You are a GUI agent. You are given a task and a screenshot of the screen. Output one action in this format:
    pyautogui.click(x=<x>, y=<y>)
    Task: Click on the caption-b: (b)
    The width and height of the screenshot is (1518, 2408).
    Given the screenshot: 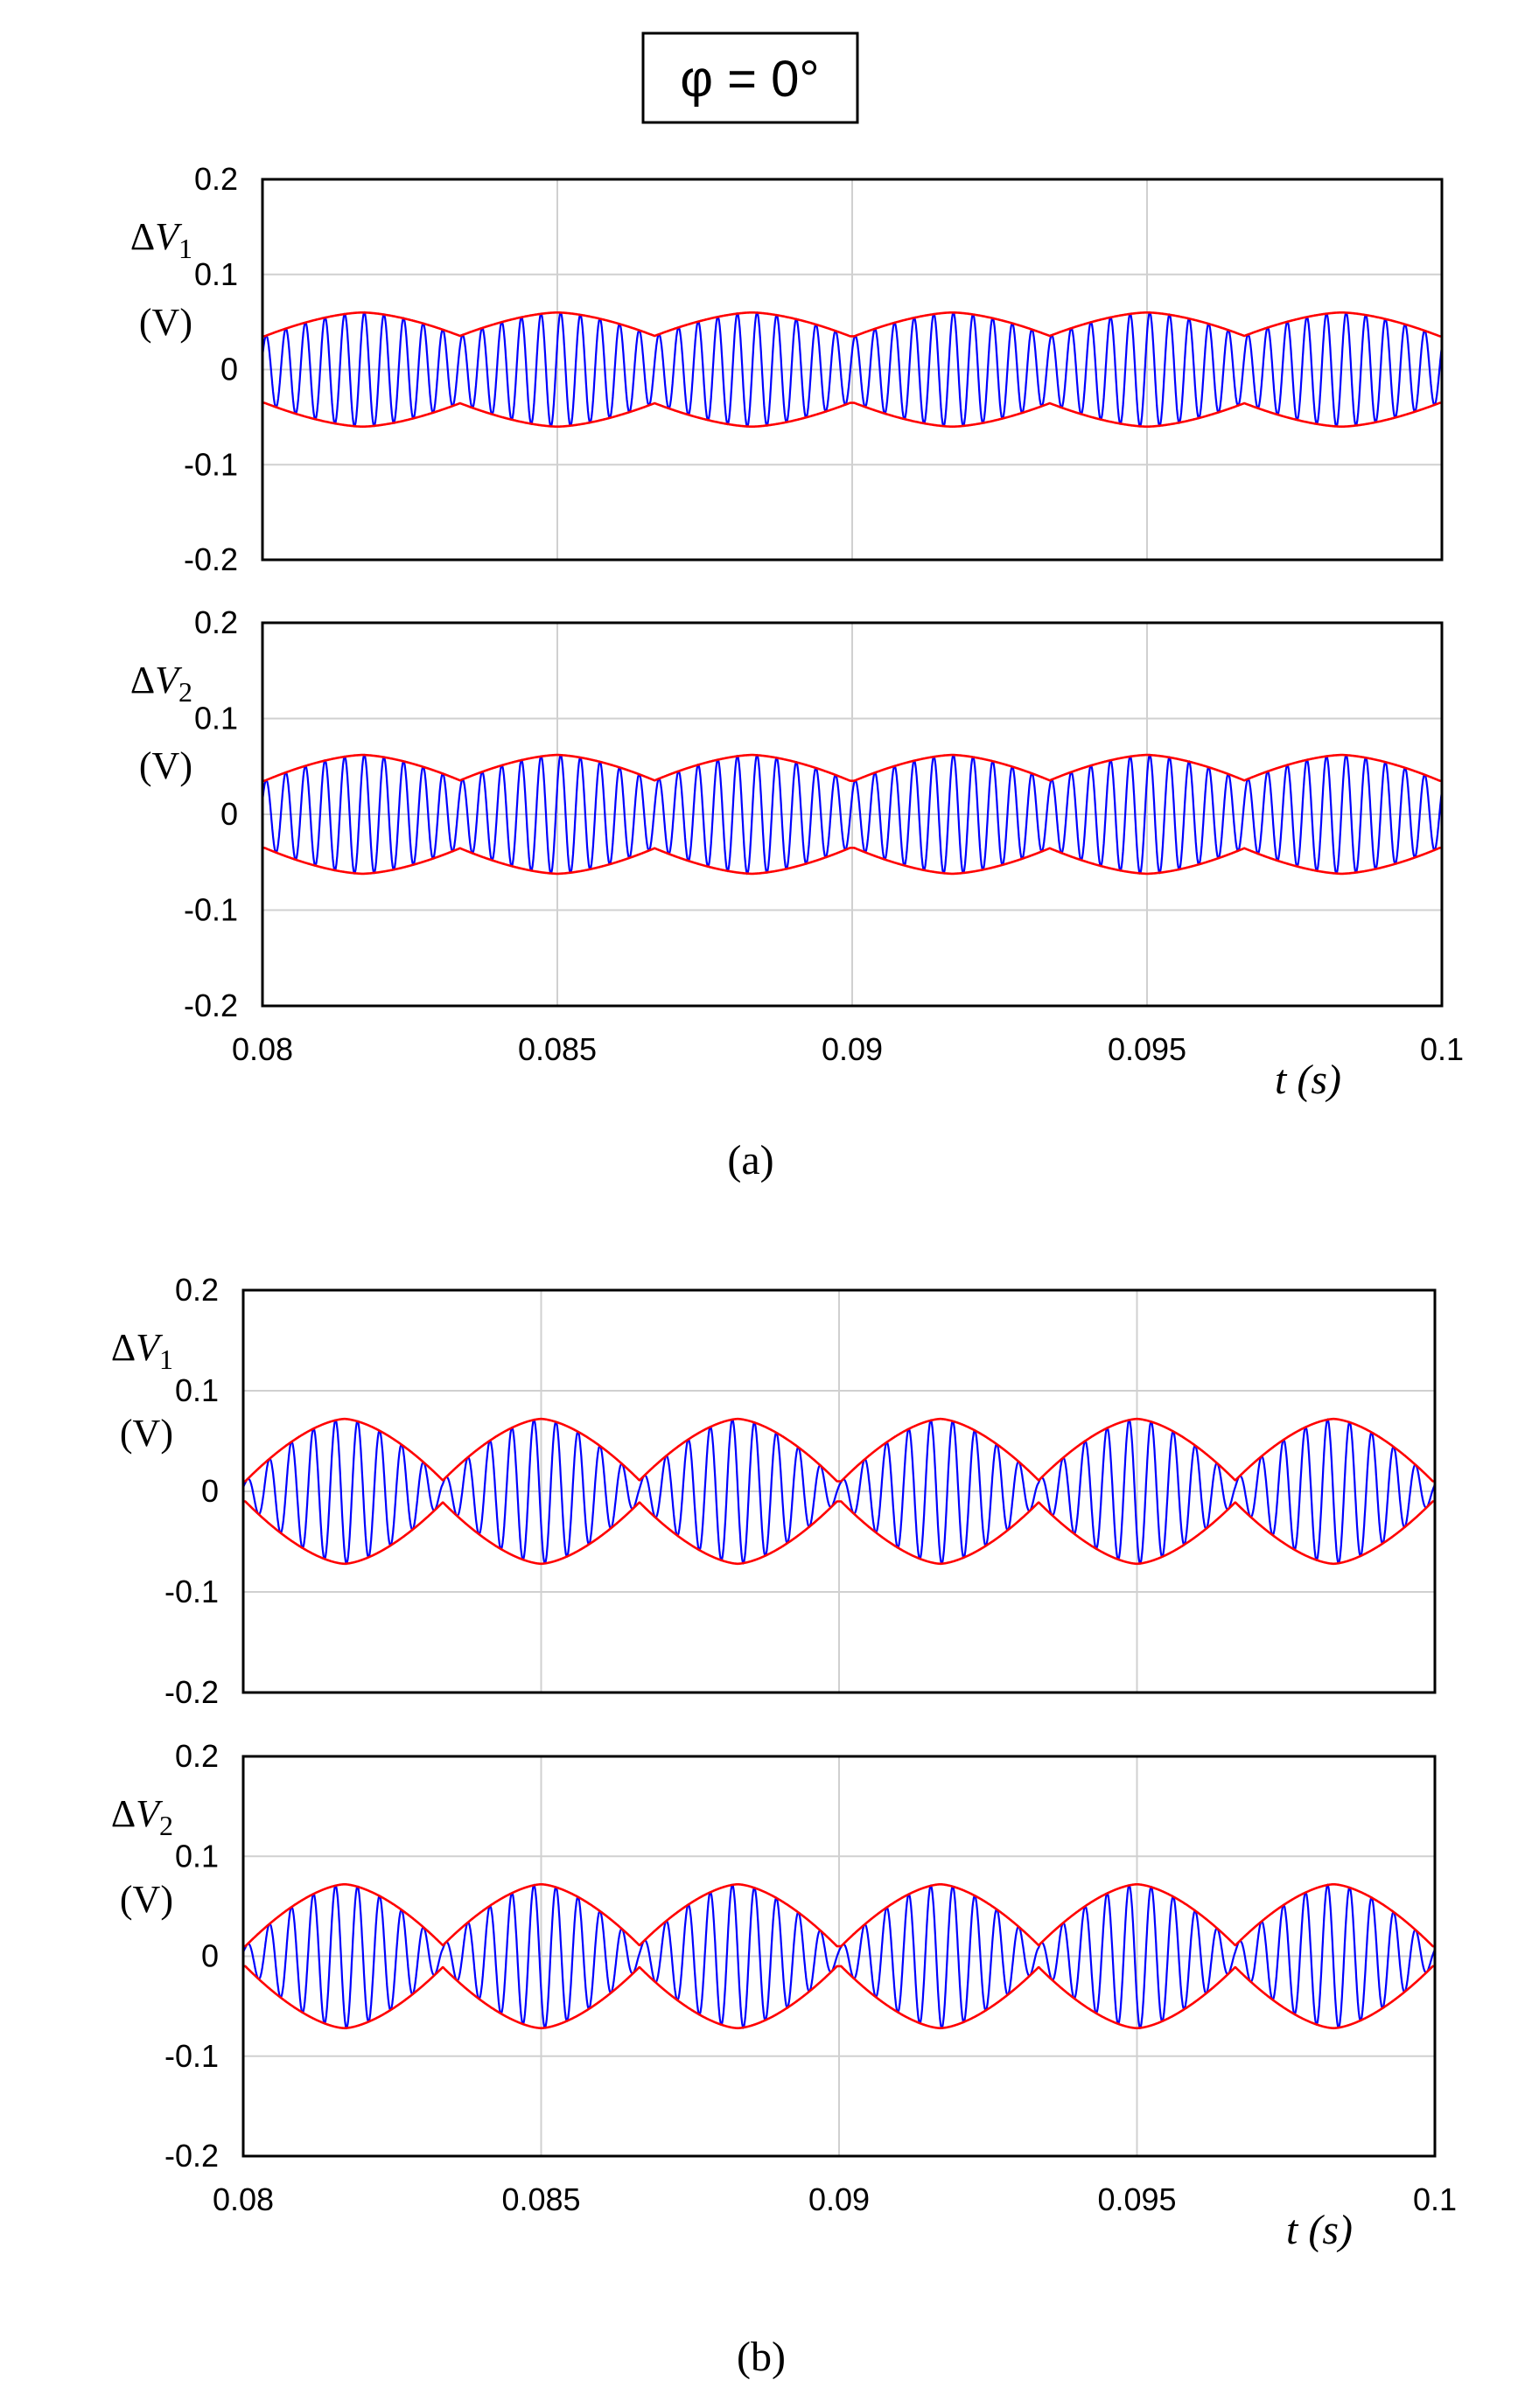 What is the action you would take?
    pyautogui.click(x=761, y=2357)
    